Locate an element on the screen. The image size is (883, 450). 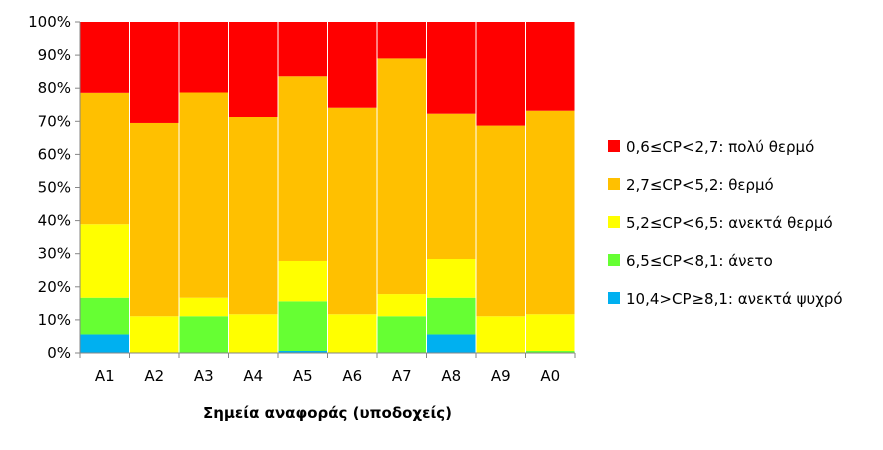
y-tick-label: 100% is located at coordinates (49, 22).